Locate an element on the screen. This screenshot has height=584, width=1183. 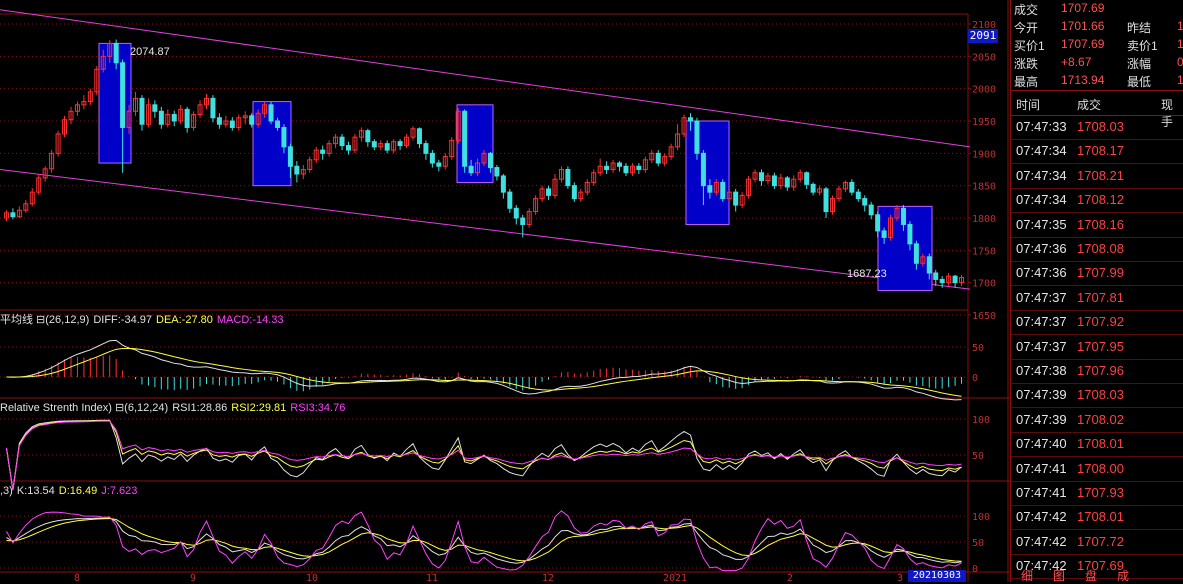
tick-price: 1708.12 is located at coordinates (1100, 200).